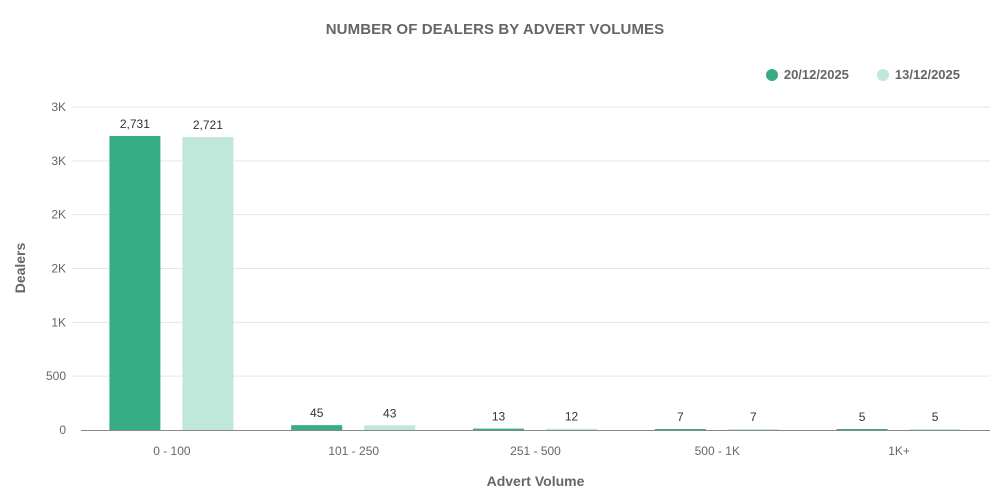 This screenshot has width=1000, height=500. Describe the element at coordinates (62, 430) in the screenshot. I see `y-tick-label: 0` at that location.